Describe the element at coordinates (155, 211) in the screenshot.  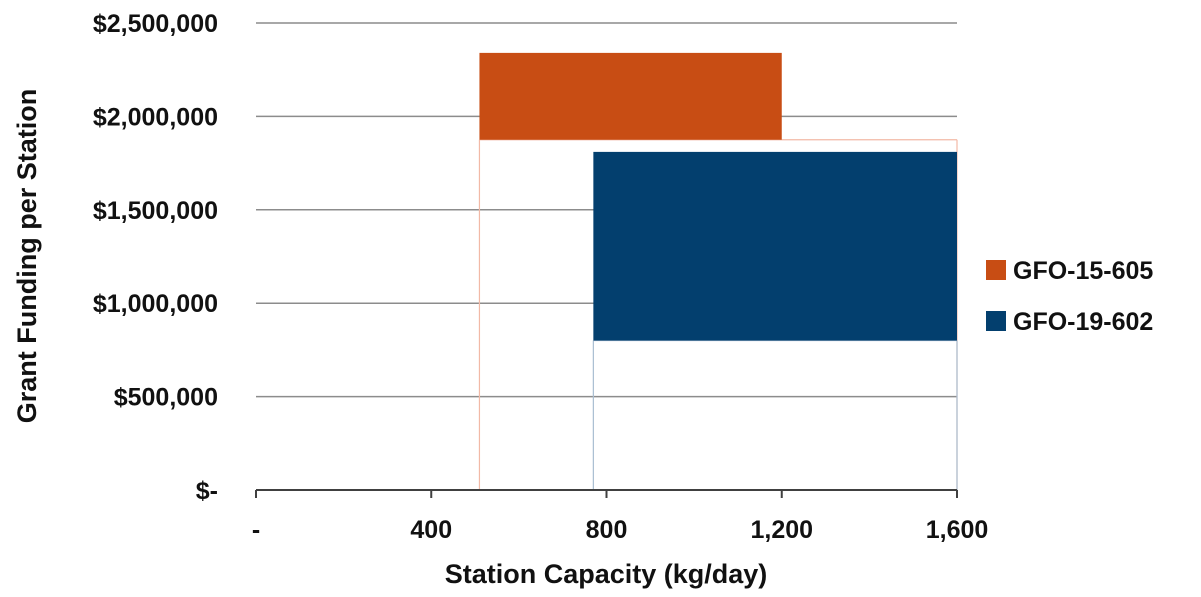
I see `y-tick-label-3: $1,500,000` at that location.